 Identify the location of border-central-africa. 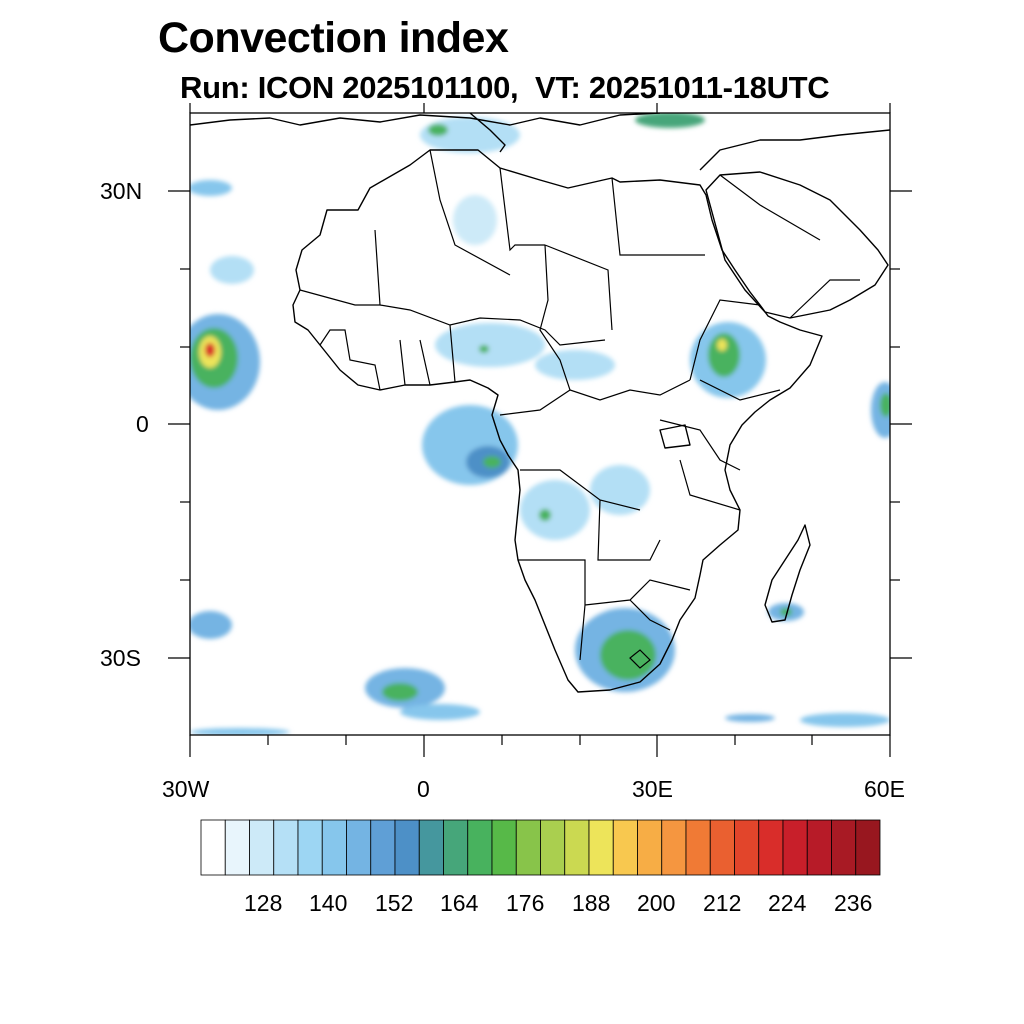
(580, 475).